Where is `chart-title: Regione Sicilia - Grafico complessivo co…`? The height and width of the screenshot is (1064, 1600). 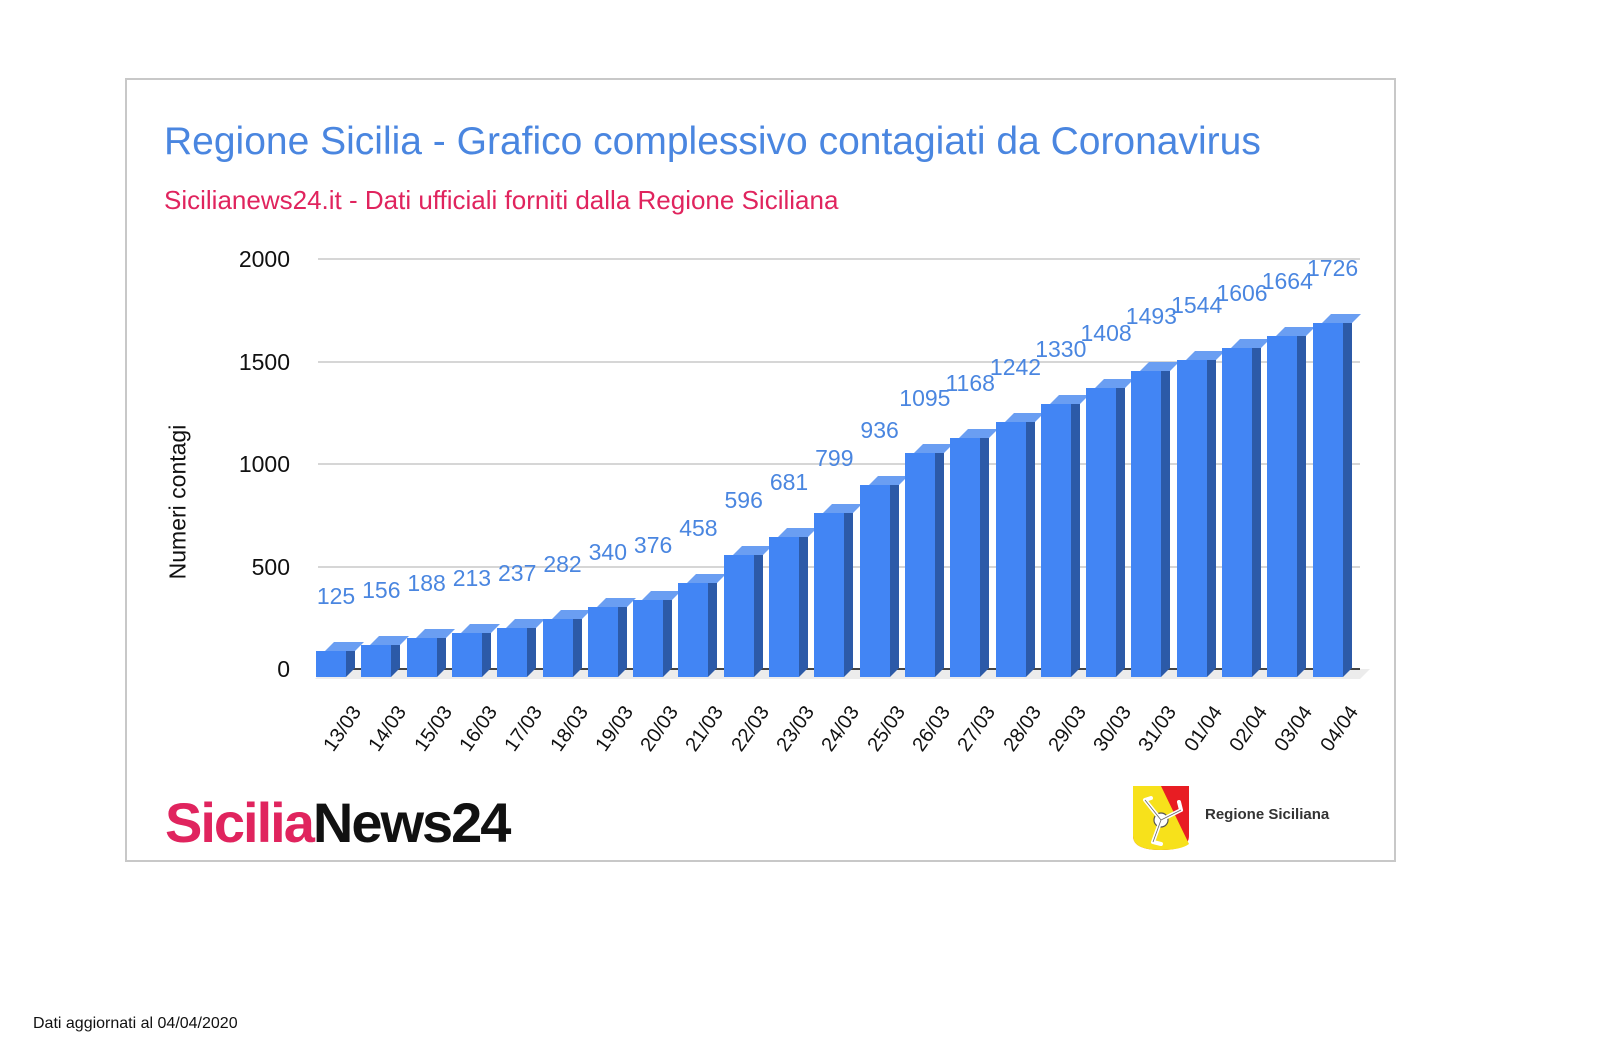 chart-title: Regione Sicilia - Grafico complessivo co… is located at coordinates (712, 141).